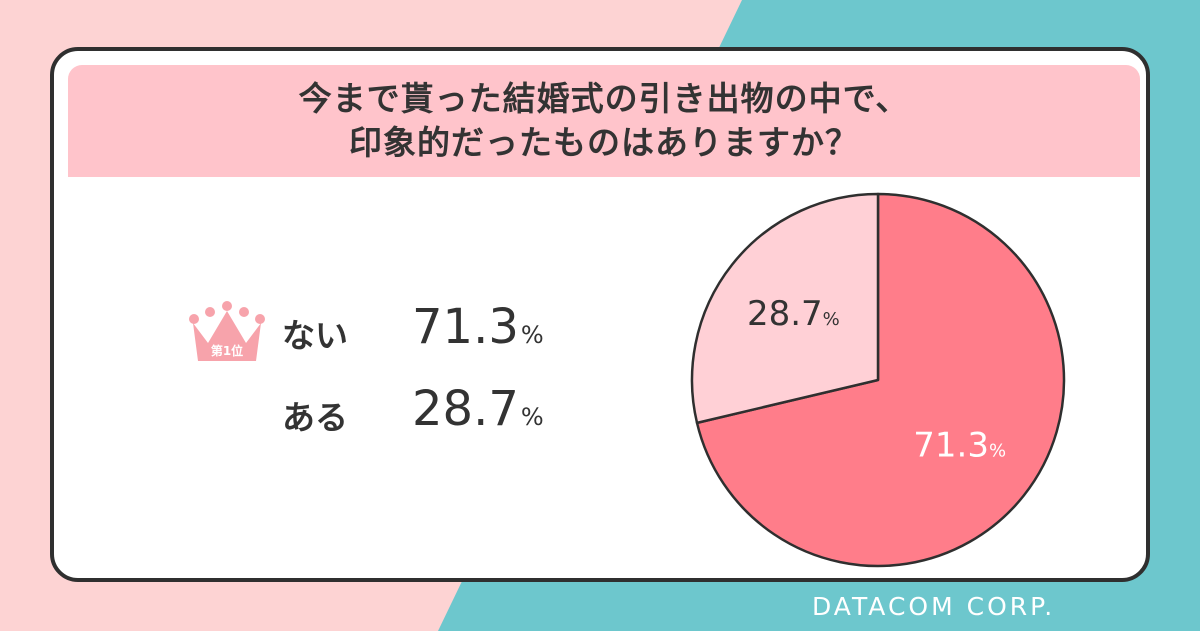  I want to click on legend-label: ある, so click(315, 417).